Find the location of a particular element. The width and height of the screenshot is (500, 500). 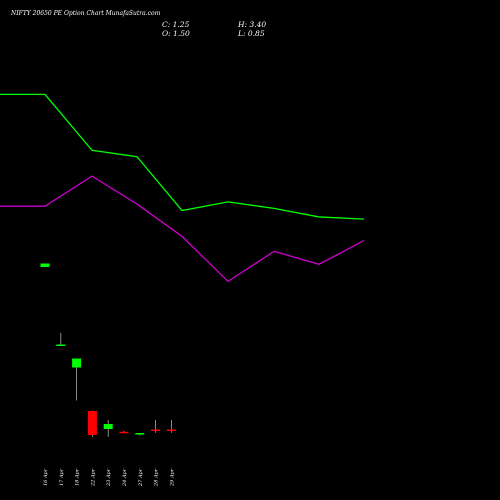

x-tick-label: 24 Apr is located at coordinates (125, 477).